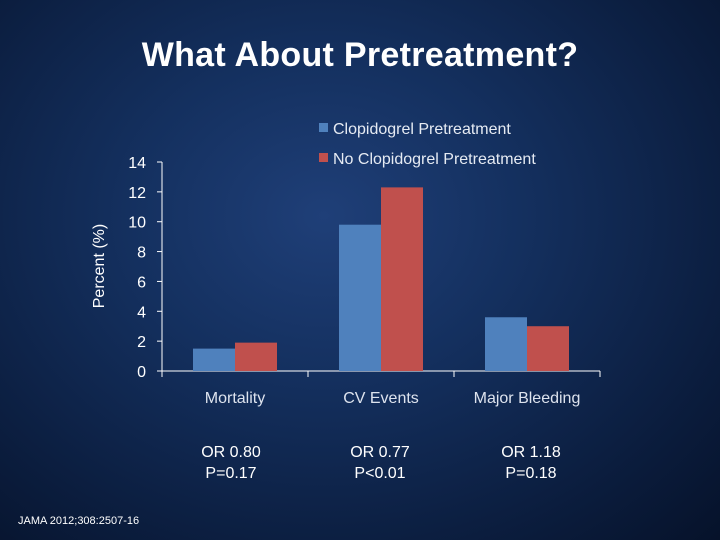 This screenshot has height=540, width=720. I want to click on y-tick-label: 2, so click(141, 342).